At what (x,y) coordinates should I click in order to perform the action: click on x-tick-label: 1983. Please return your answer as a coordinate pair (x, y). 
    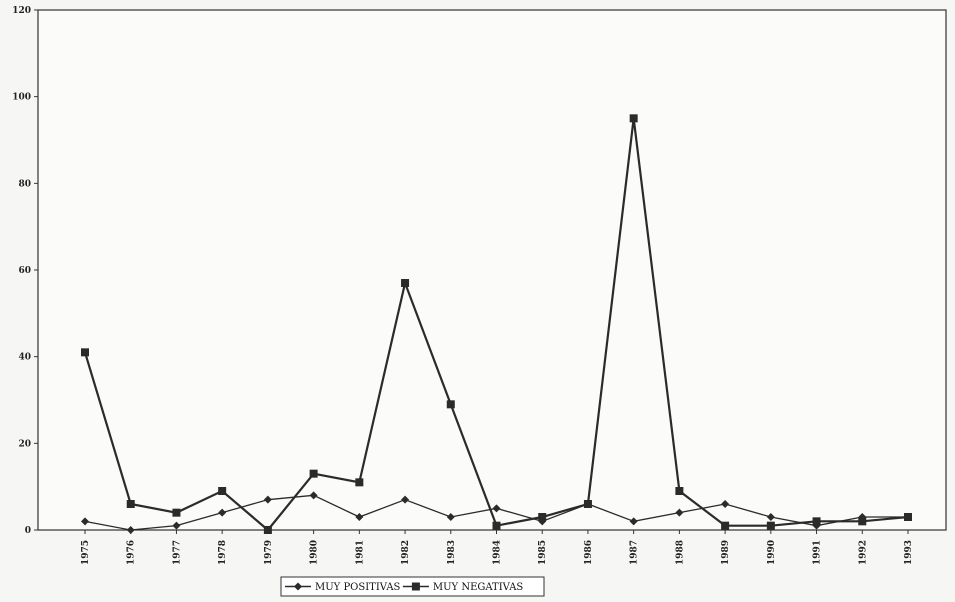
    Looking at the image, I should click on (452, 552).